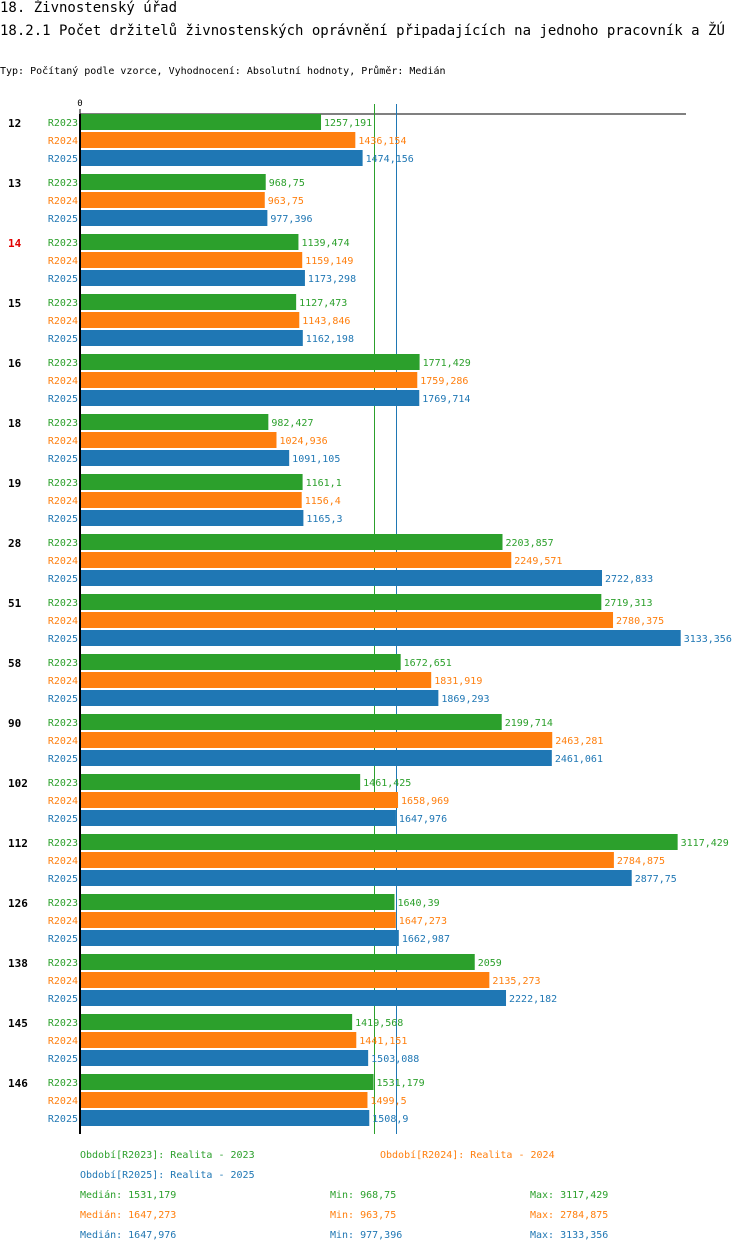  What do you see at coordinates (292, 423) in the screenshot?
I see `data-label: 982,427` at bounding box center [292, 423].